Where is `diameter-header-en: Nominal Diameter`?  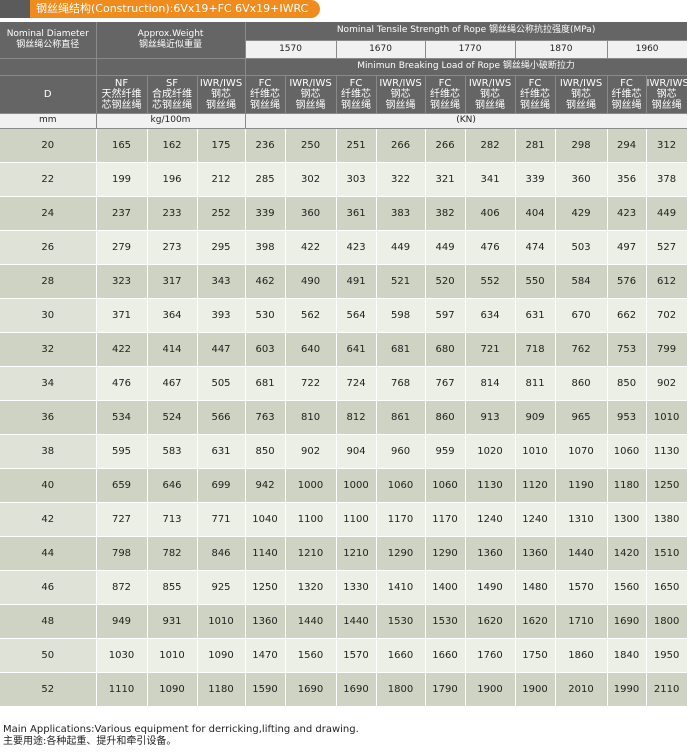
diameter-header-en: Nominal Diameter is located at coordinates (47, 33).